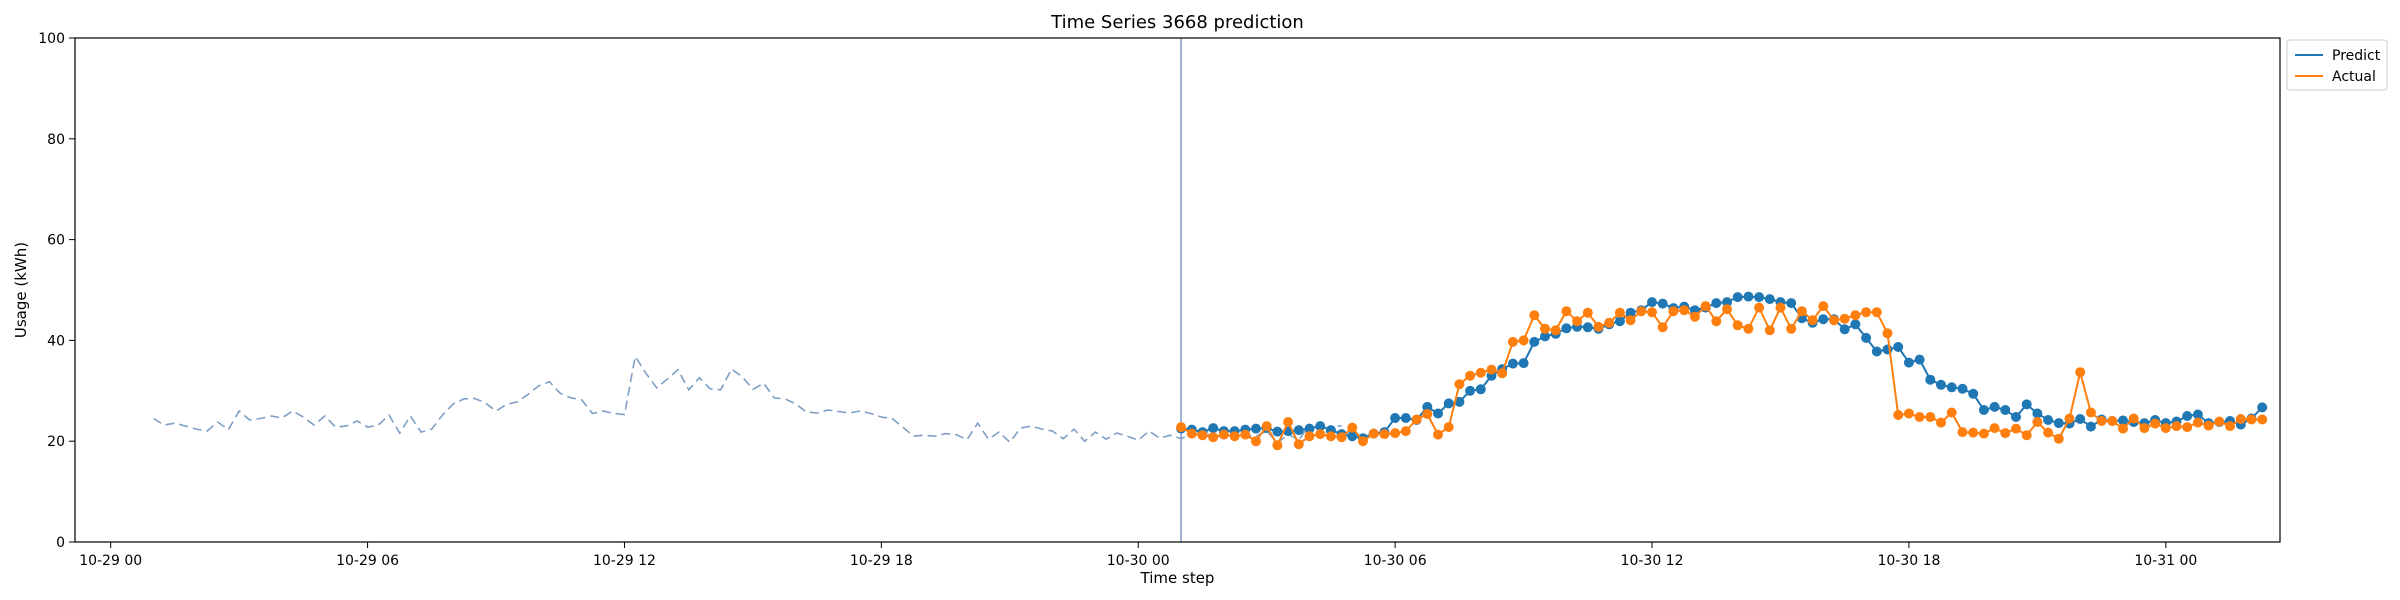  Describe the element at coordinates (1138, 561) in the screenshot. I see `x-tick-label: 10-30 00` at that location.